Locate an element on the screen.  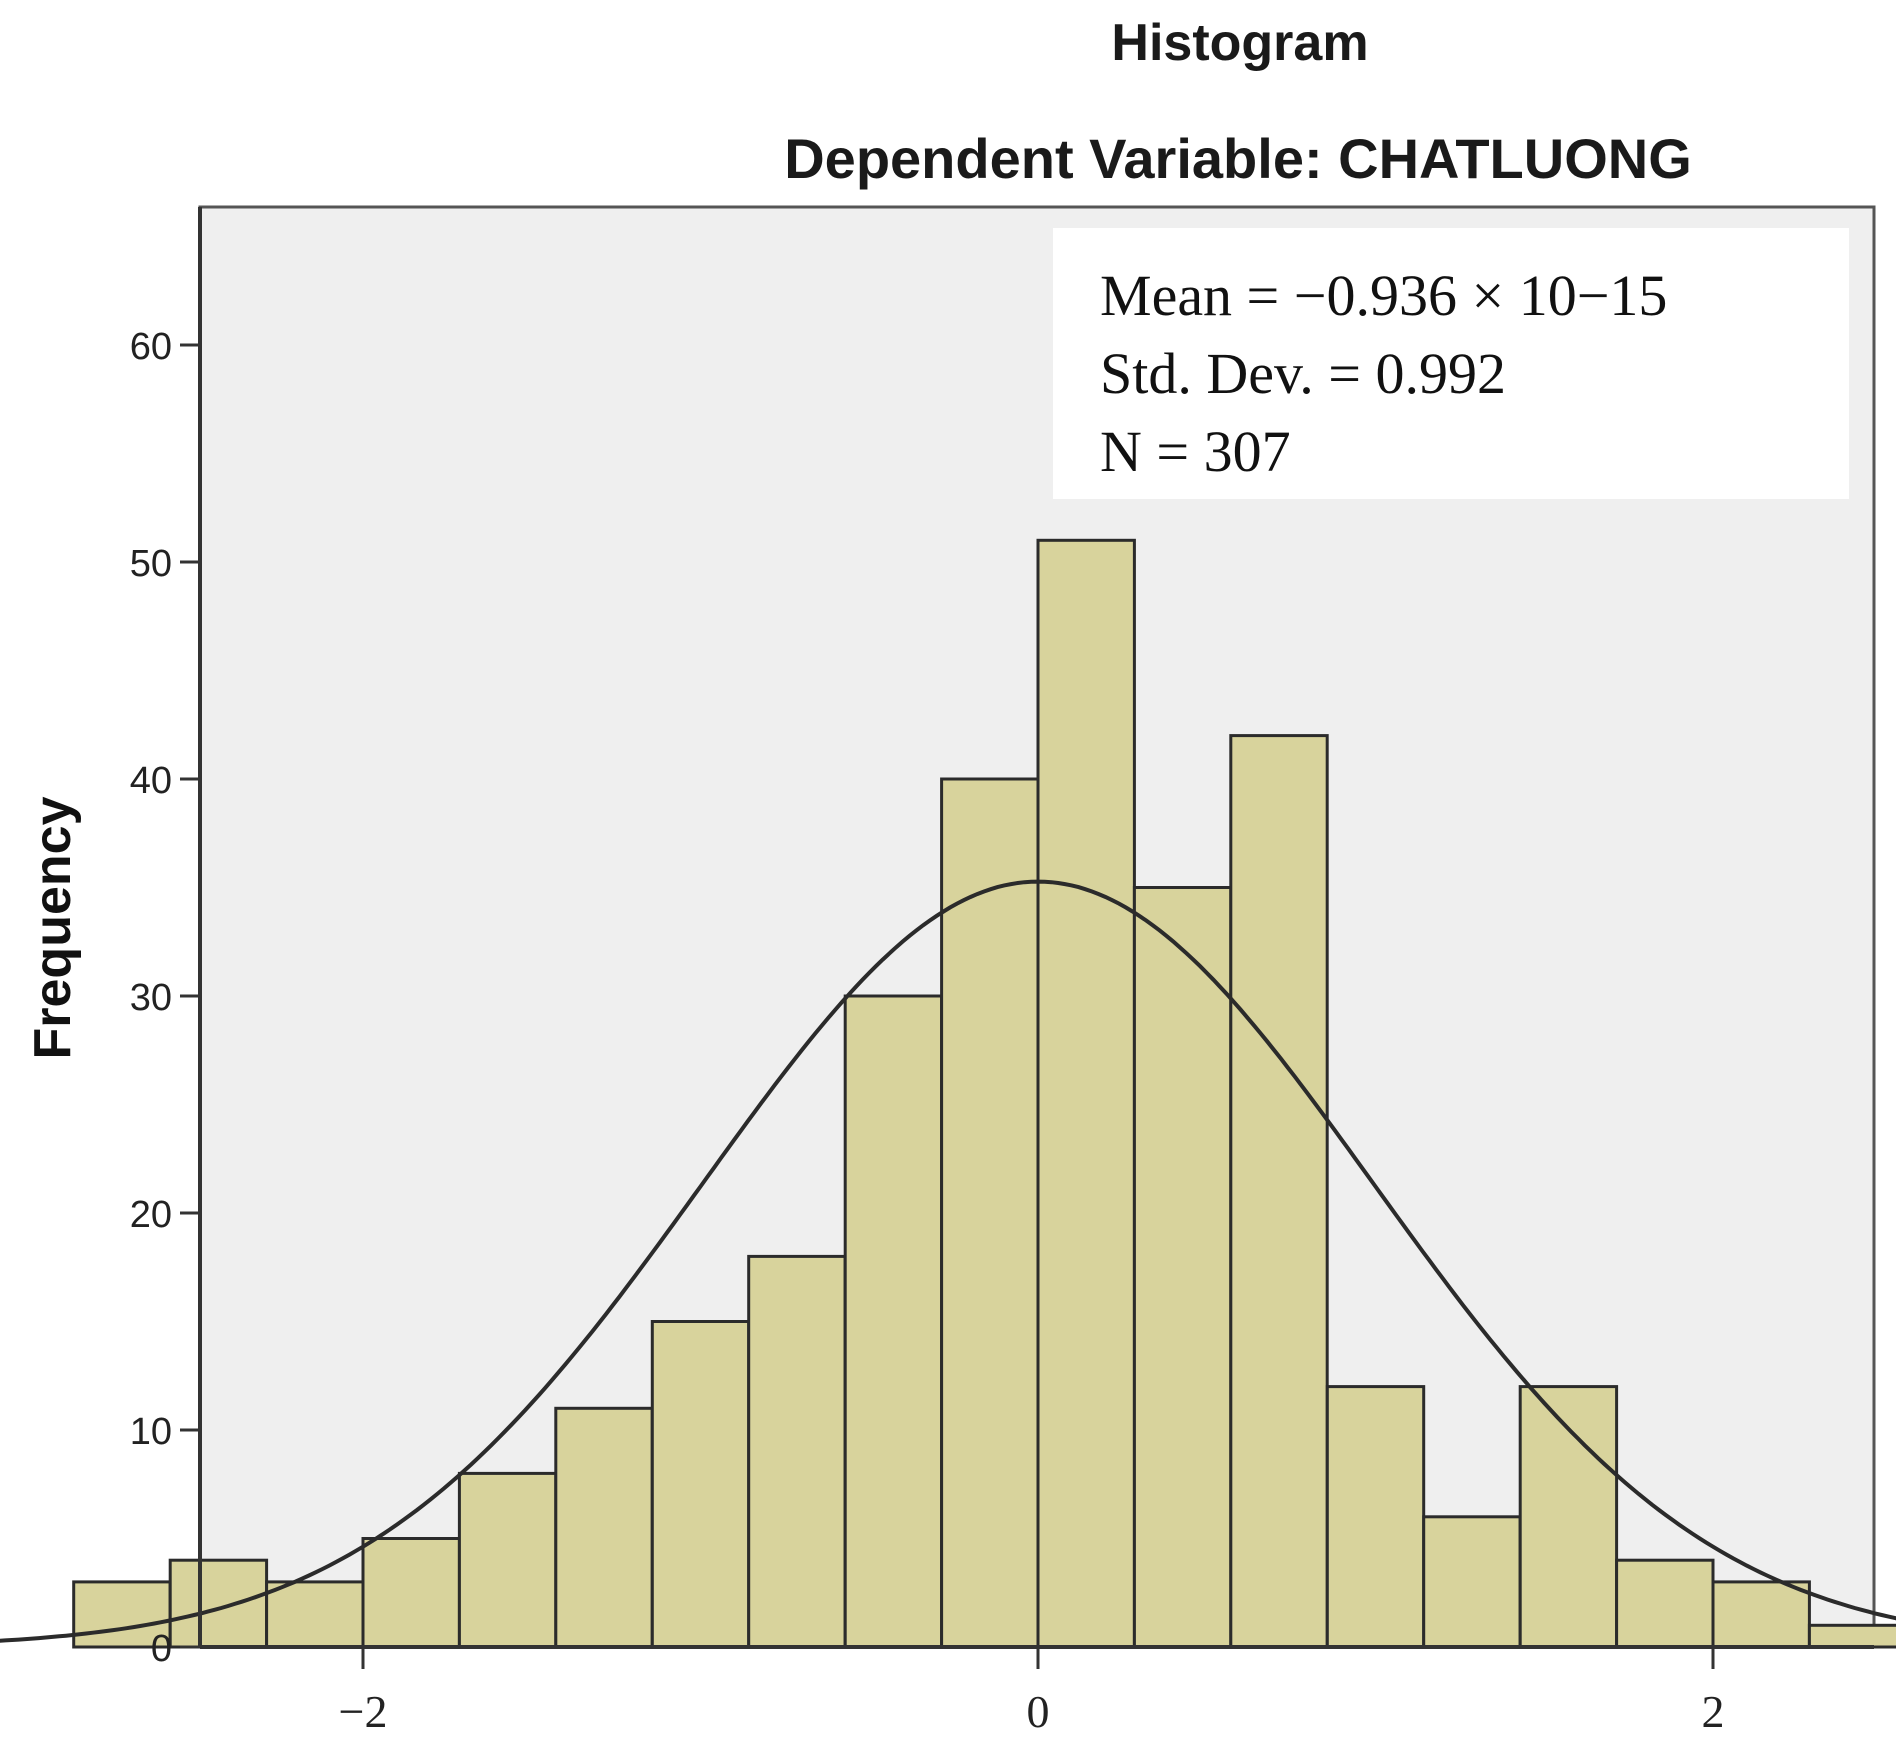
stats-mean: Mean = −0.936 × 10−15 is located at coordinates (1383, 295).